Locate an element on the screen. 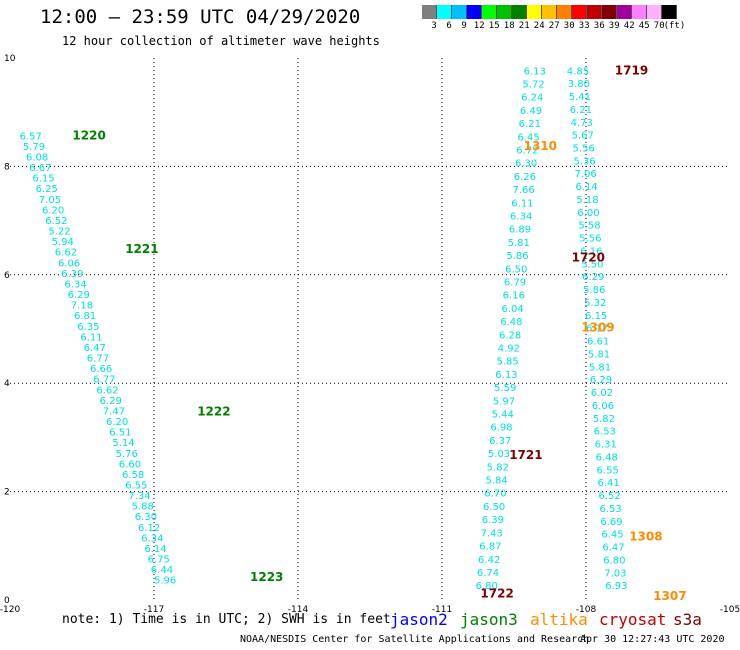 The height and width of the screenshot is (650, 740). wave-height-label: 6.42 is located at coordinates (489, 560).